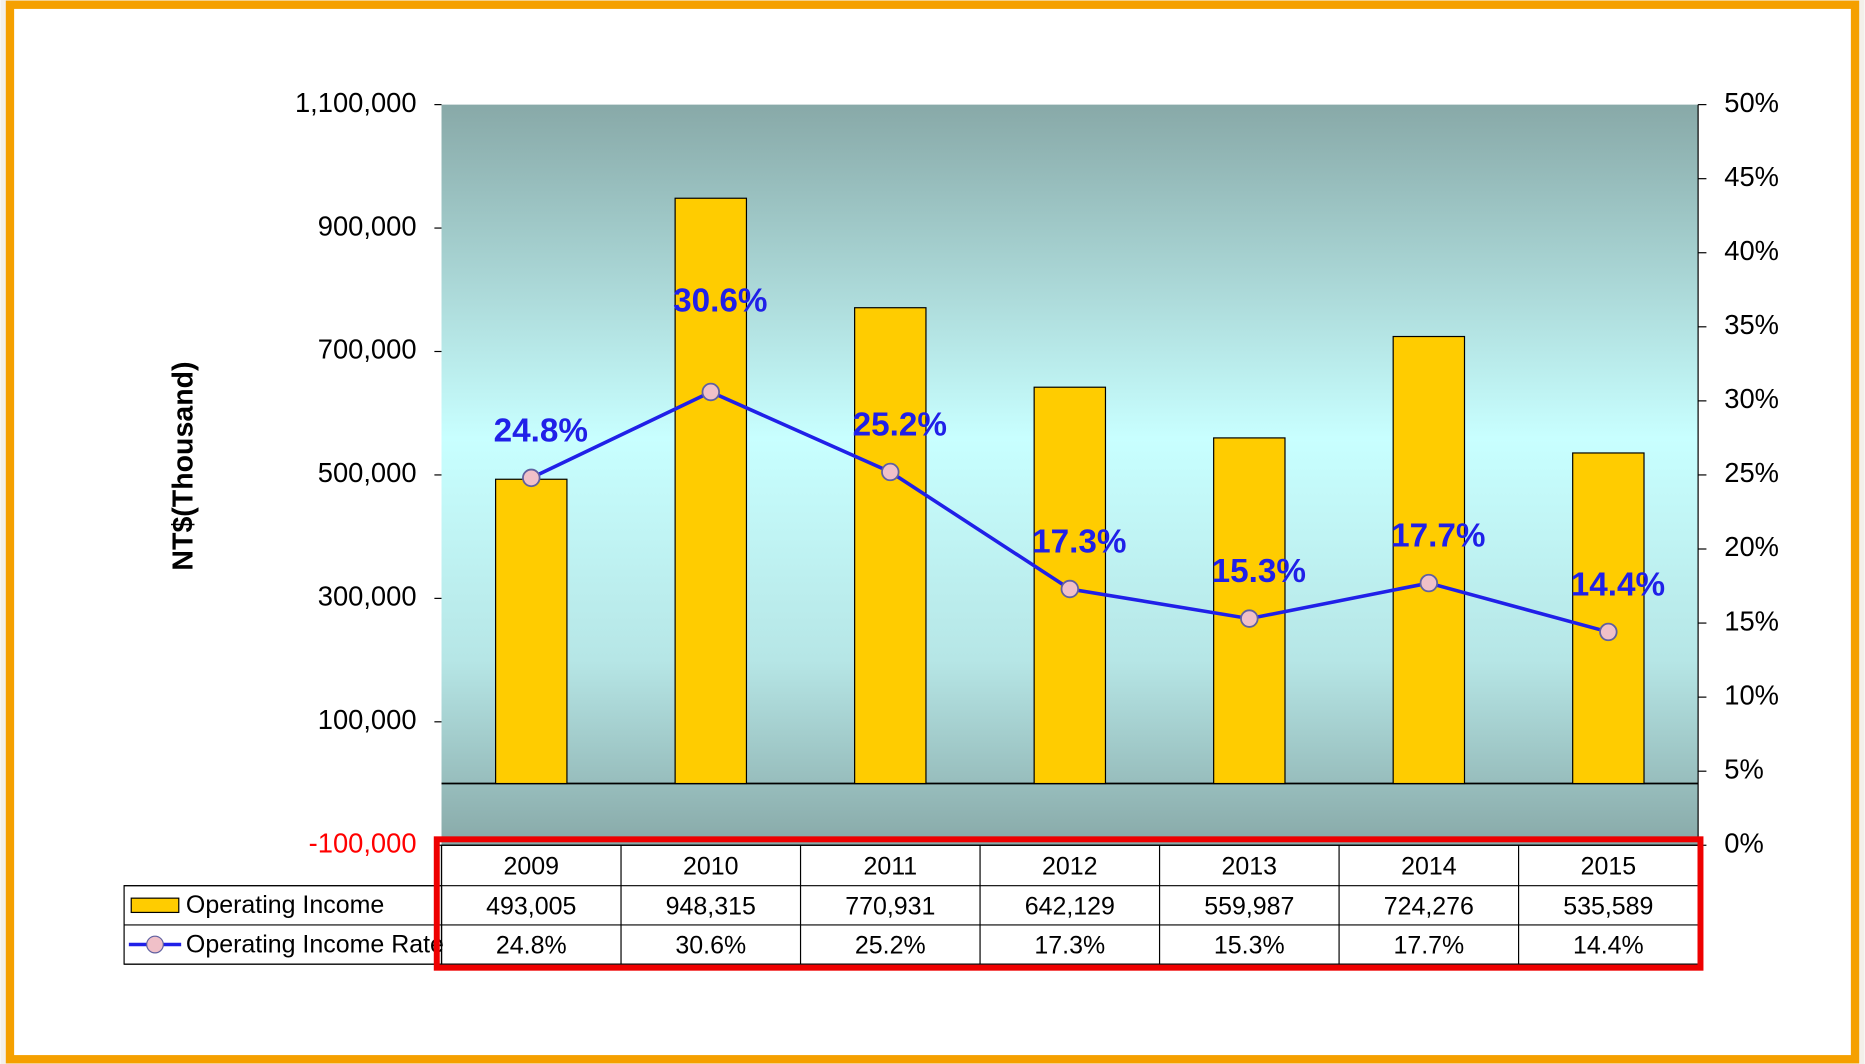 The height and width of the screenshot is (1064, 1865). I want to click on table-value: 642,129, so click(1070, 906).